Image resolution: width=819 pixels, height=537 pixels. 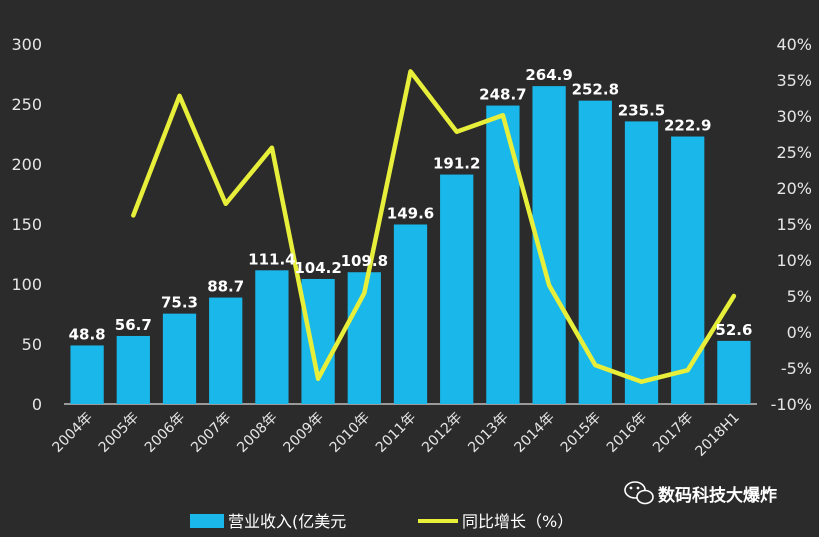 What do you see at coordinates (581, 433) in the screenshot?
I see `x-axis-tick-label: 2015年` at bounding box center [581, 433].